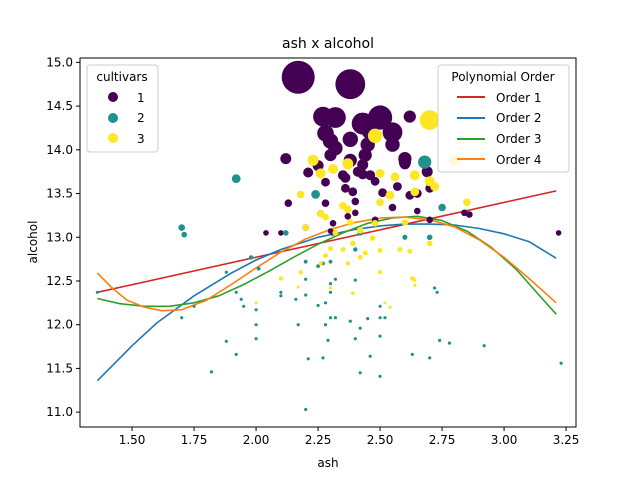  What do you see at coordinates (499, 98) in the screenshot?
I see `polynomial-legend-entry: Order 1` at bounding box center [499, 98].